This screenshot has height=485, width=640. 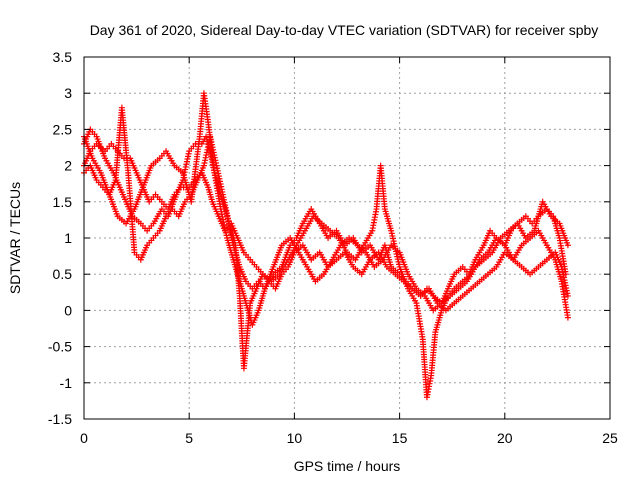 What do you see at coordinates (66, 383) in the screenshot?
I see `y-tick-label: -1` at bounding box center [66, 383].